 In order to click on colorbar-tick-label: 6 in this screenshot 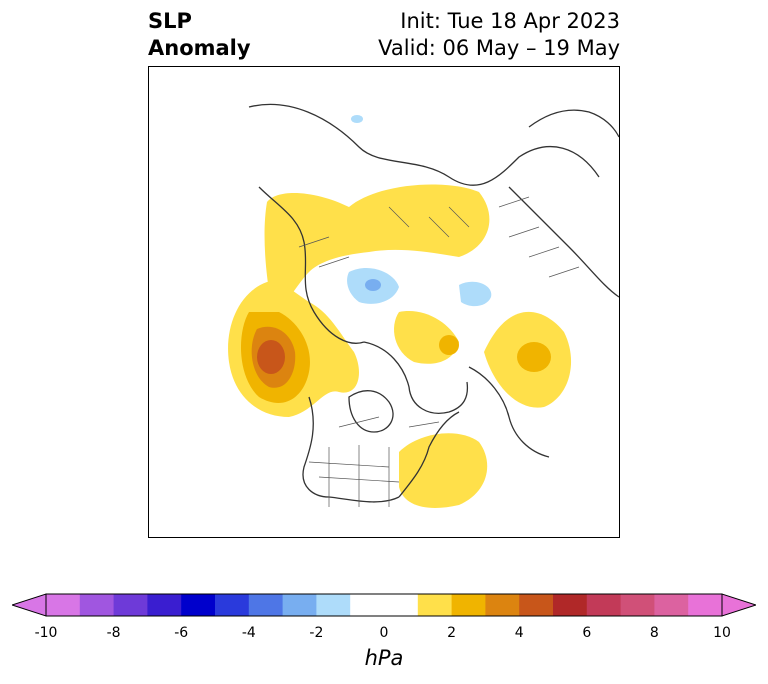, I will do `click(587, 633)`.